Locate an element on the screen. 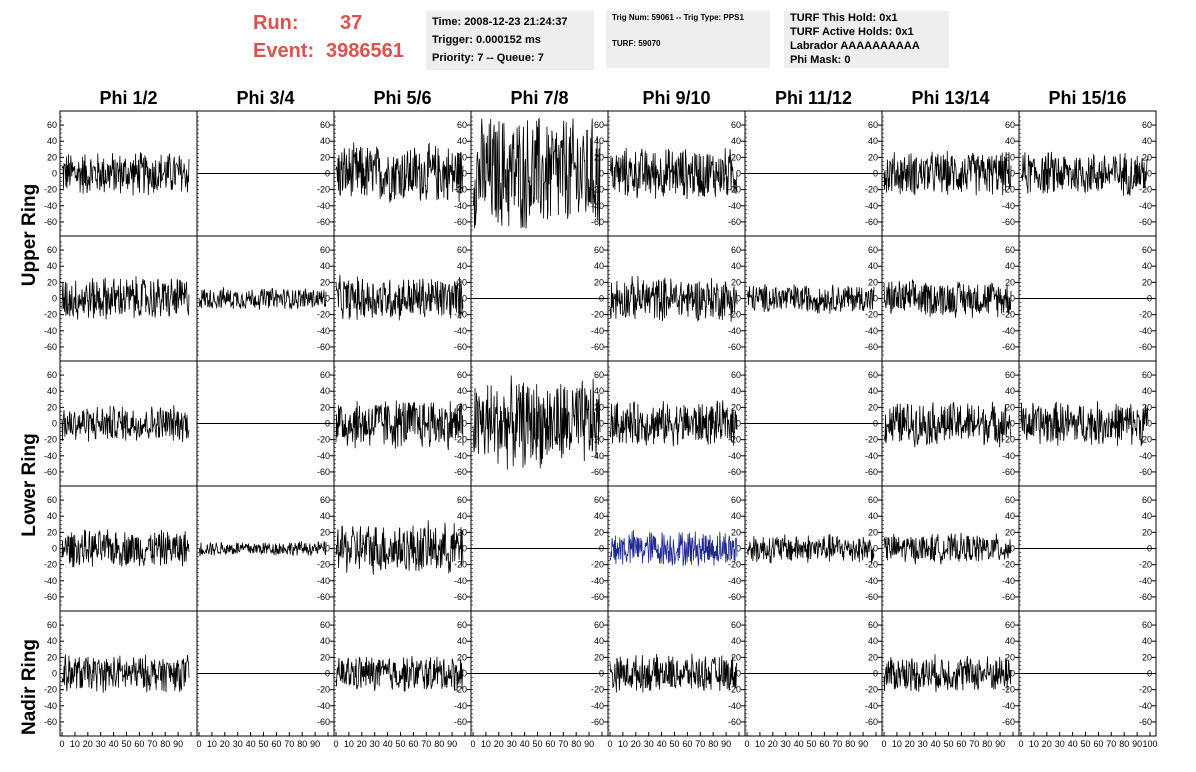 The height and width of the screenshot is (772, 1196). column-header-phi-1-2: Phi 1/2 is located at coordinates (128, 98).